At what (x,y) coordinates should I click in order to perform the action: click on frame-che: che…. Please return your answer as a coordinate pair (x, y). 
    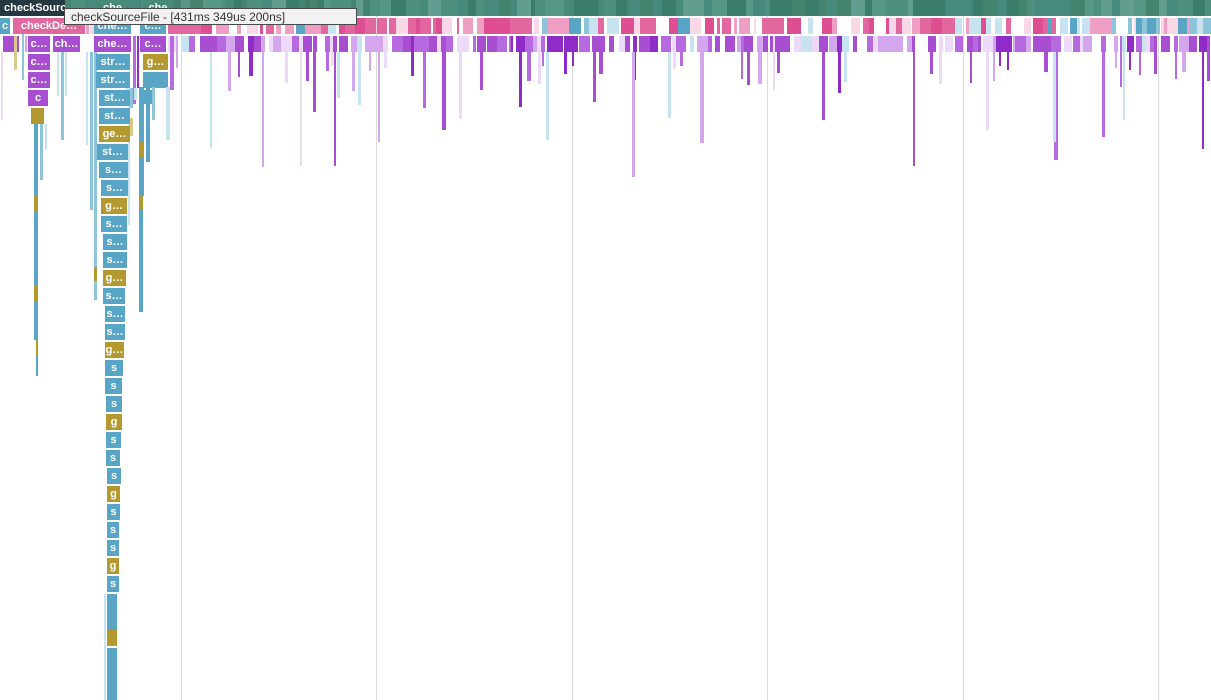
    Looking at the image, I should click on (112, 44).